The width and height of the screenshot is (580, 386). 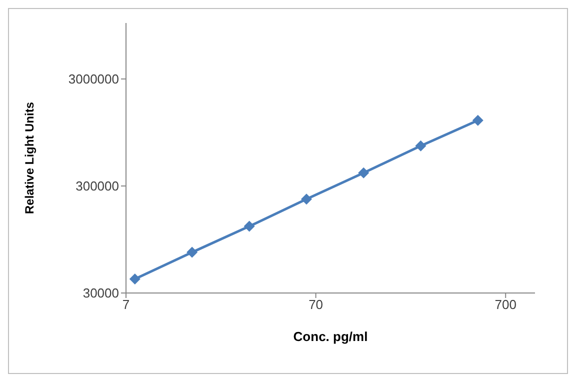 What do you see at coordinates (126, 304) in the screenshot?
I see `x-tick-label: 7` at bounding box center [126, 304].